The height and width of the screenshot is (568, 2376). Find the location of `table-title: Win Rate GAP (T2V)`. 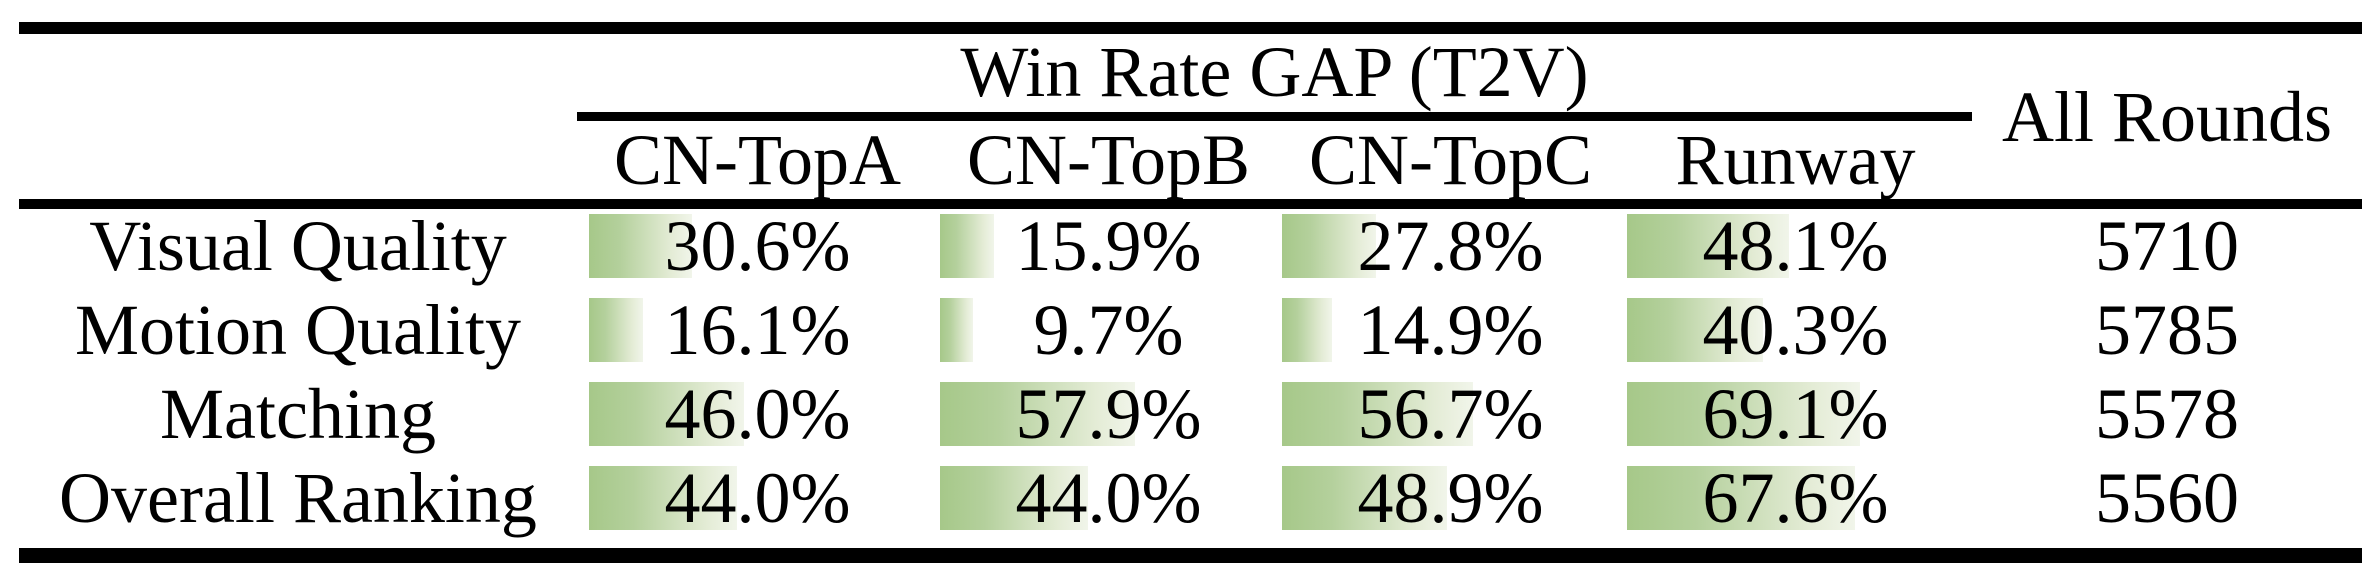

table-title: Win Rate GAP (T2V) is located at coordinates (1274, 72).